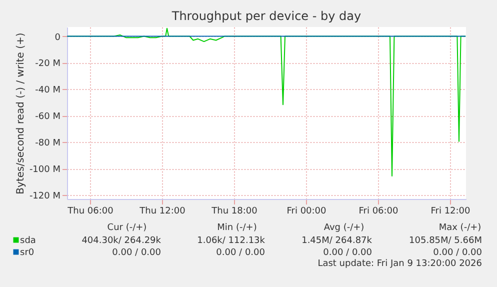 The height and width of the screenshot is (287, 497). What do you see at coordinates (47, 91) in the screenshot?
I see `y-tick-label: -40 M` at bounding box center [47, 91].